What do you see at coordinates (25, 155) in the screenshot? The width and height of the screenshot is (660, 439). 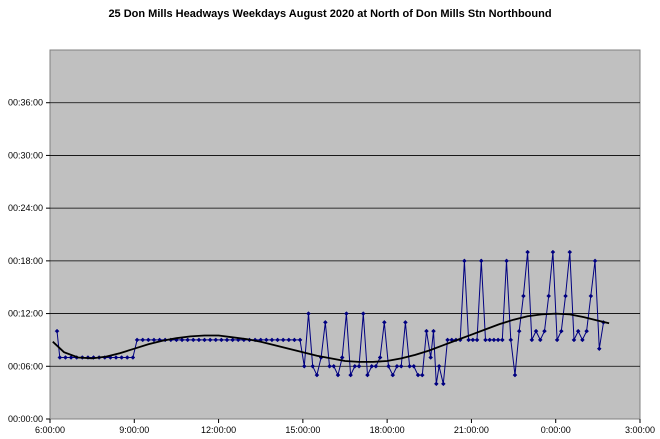 I see `y-tick-label: 00:30:00` at bounding box center [25, 155].